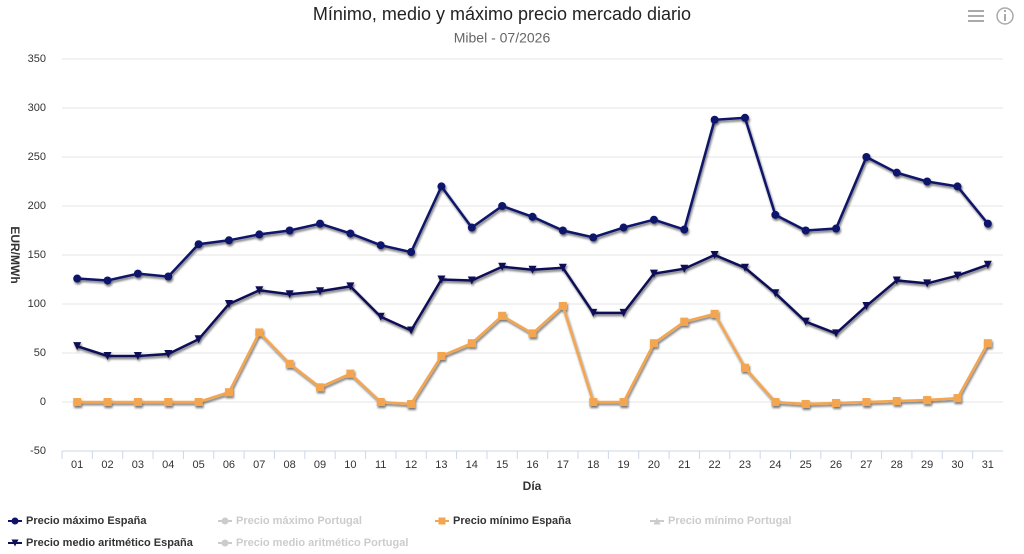 This screenshot has height=554, width=1024. I want to click on x-tick-label: 28, so click(897, 465).